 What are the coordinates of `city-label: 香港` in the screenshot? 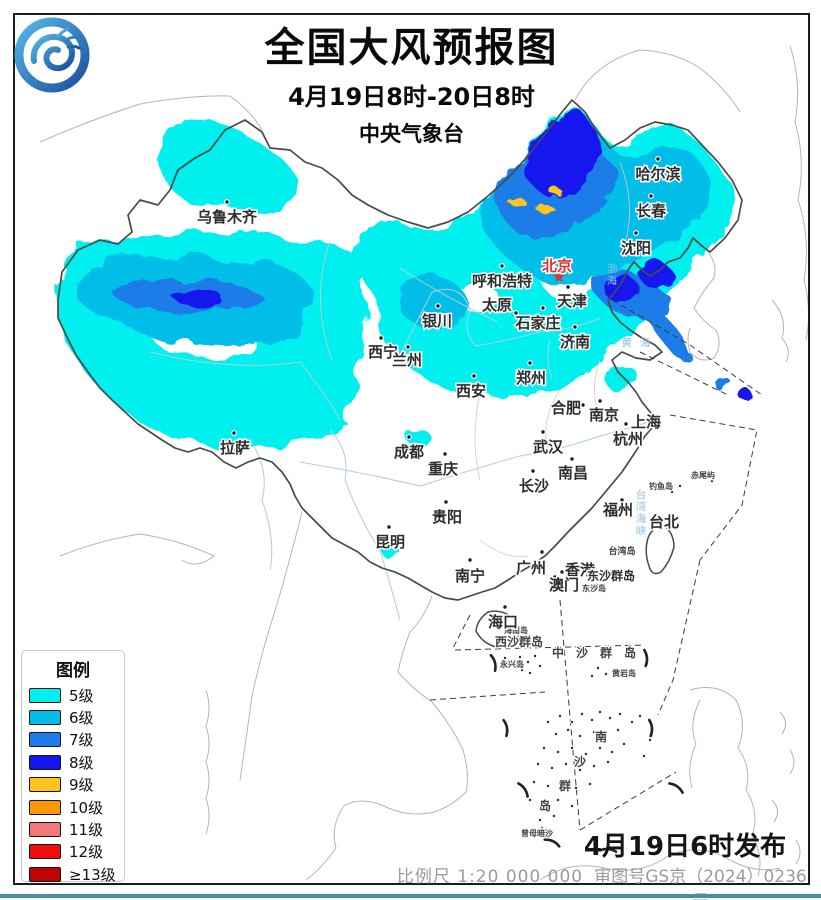 It's located at (580, 570).